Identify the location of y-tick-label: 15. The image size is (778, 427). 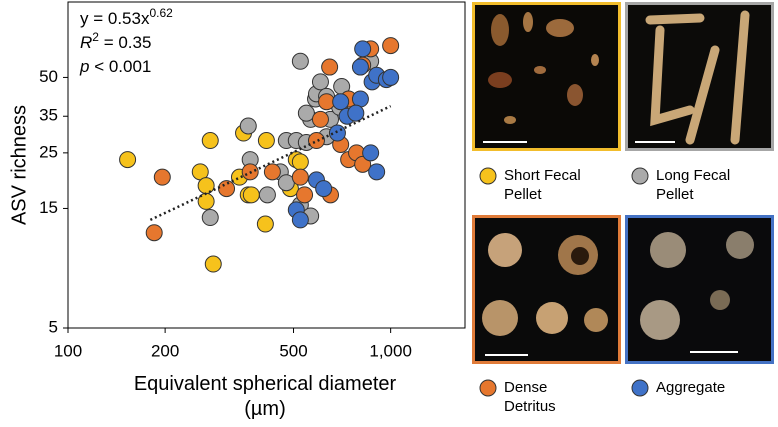
(48, 207).